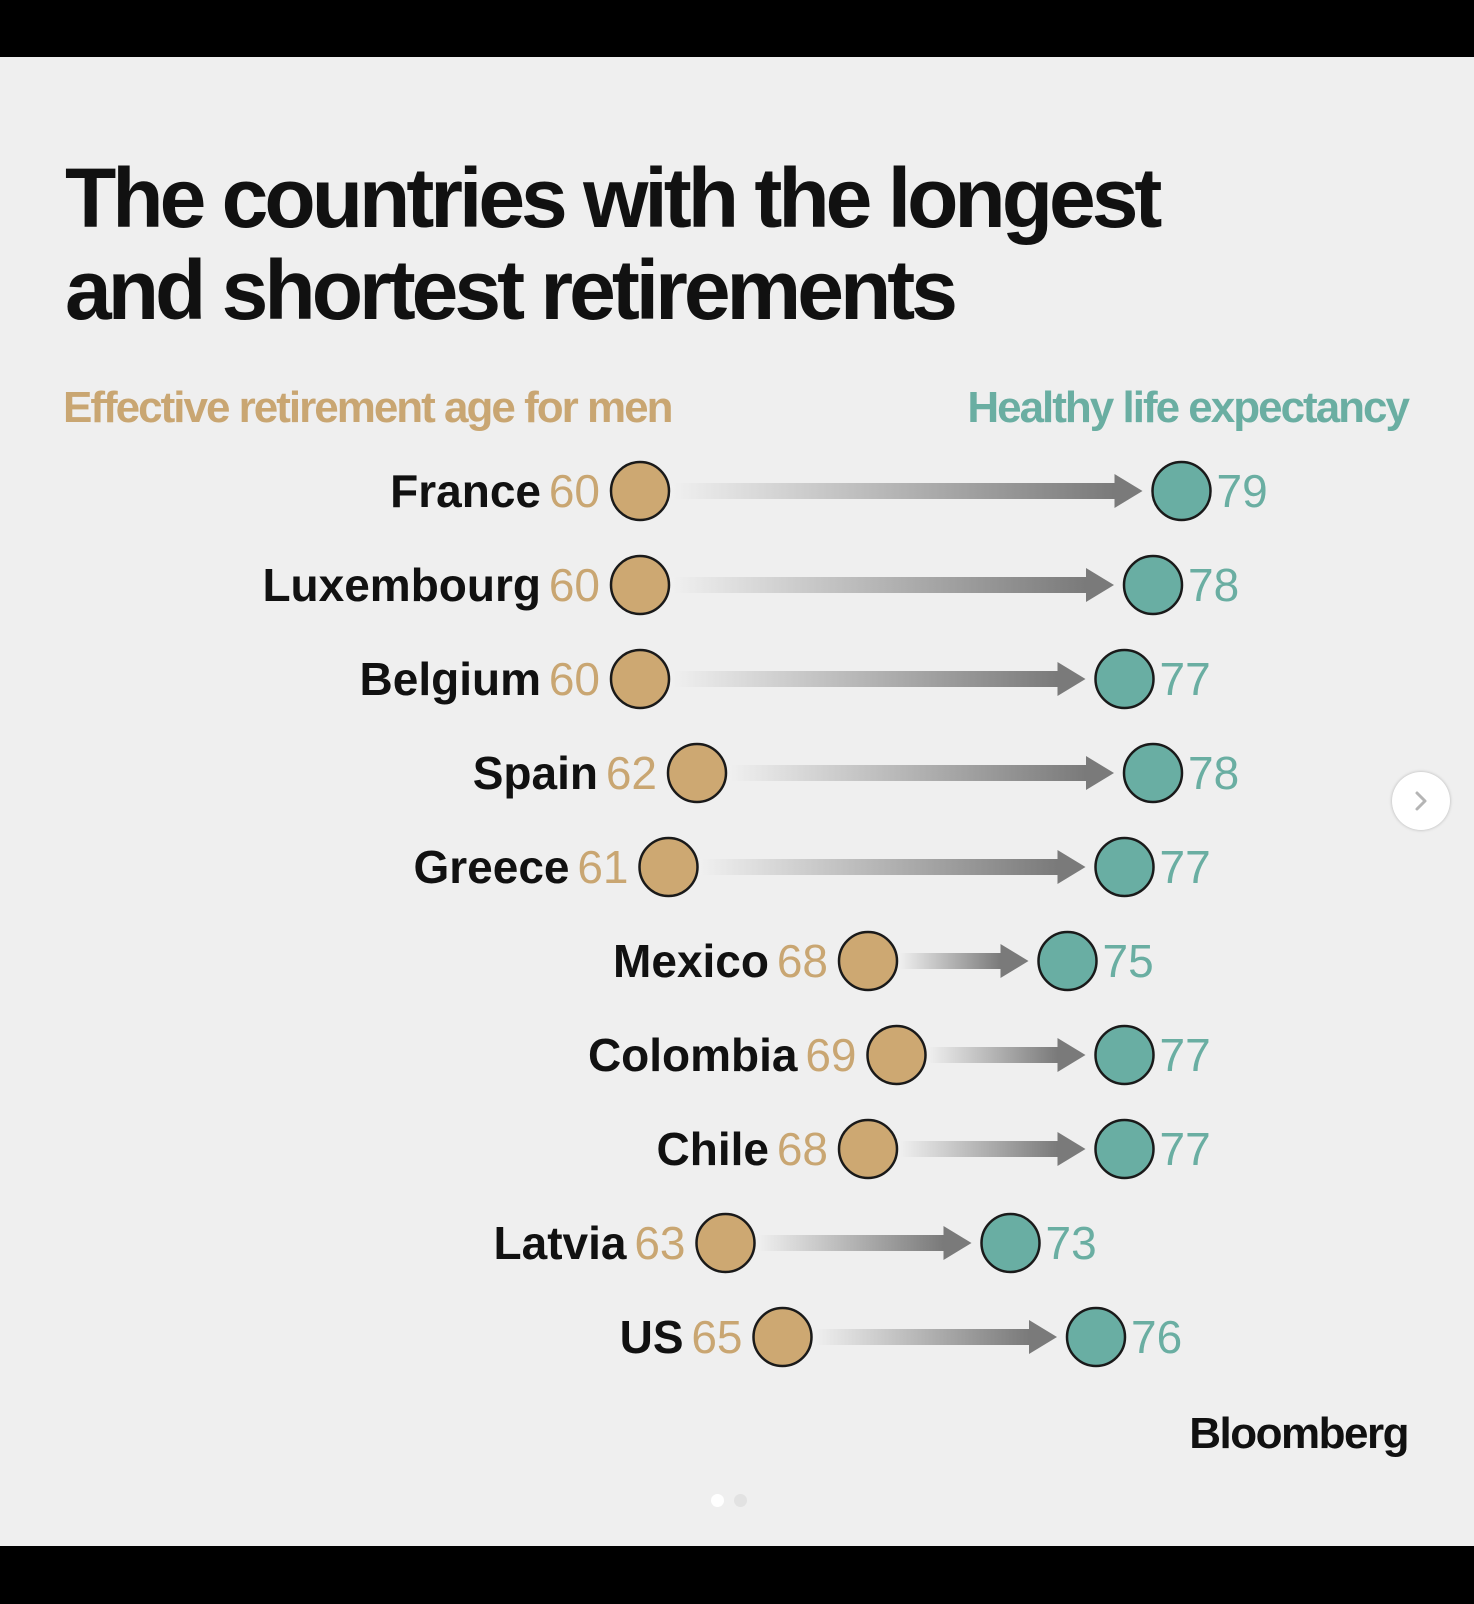 Image resolution: width=1474 pixels, height=1604 pixels. Describe the element at coordinates (1242, 491) in the screenshot. I see `expectancy-value-france: 79` at that location.